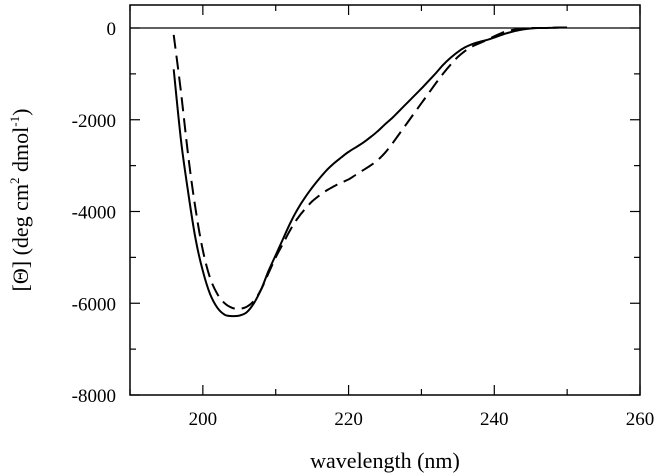 The height and width of the screenshot is (475, 664). I want to click on x-tick-label: 260, so click(640, 419).